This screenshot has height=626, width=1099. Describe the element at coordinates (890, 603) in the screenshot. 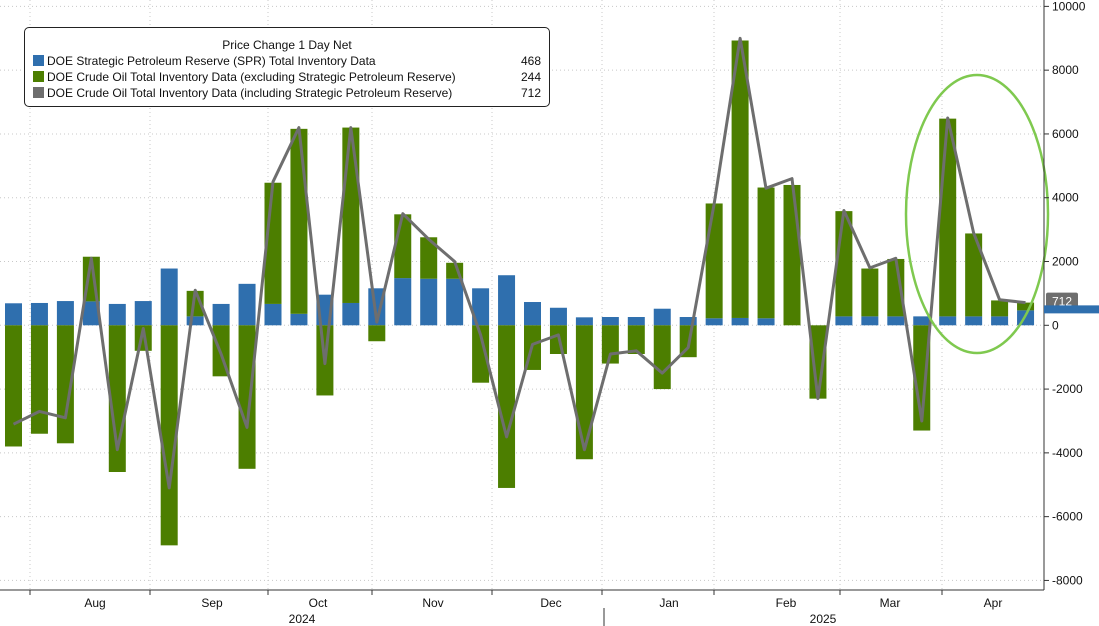

I see `x-tick-label: Mar` at that location.